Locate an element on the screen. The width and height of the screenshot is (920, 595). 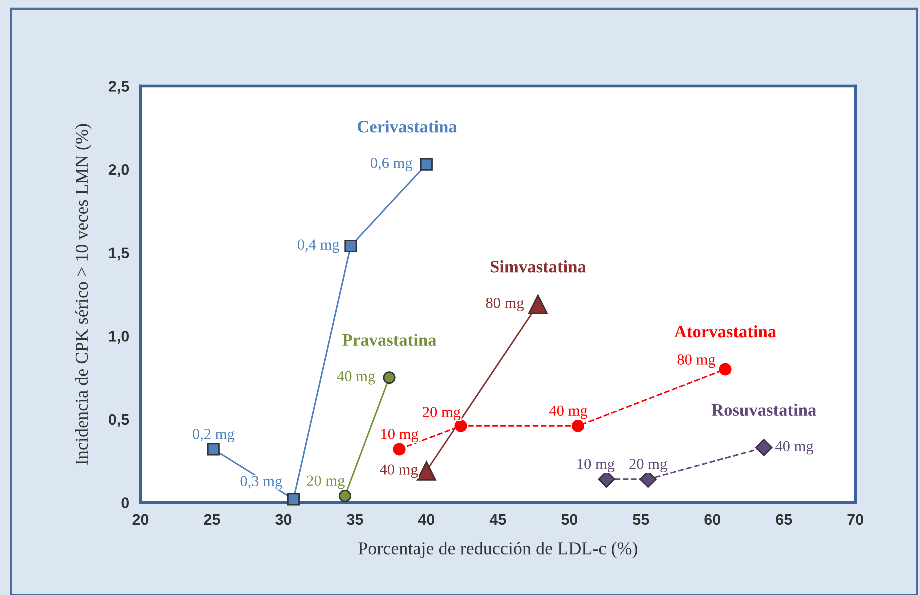
x-tick-label: 20 is located at coordinates (140, 520).